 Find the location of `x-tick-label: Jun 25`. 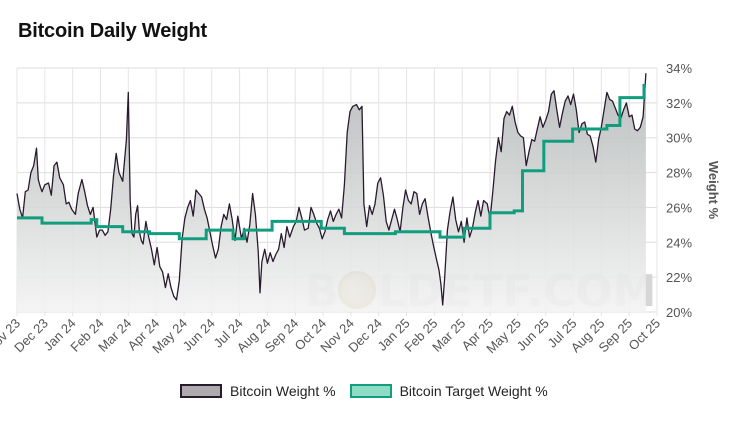

x-tick-label: Jun 25 is located at coordinates (533, 335).